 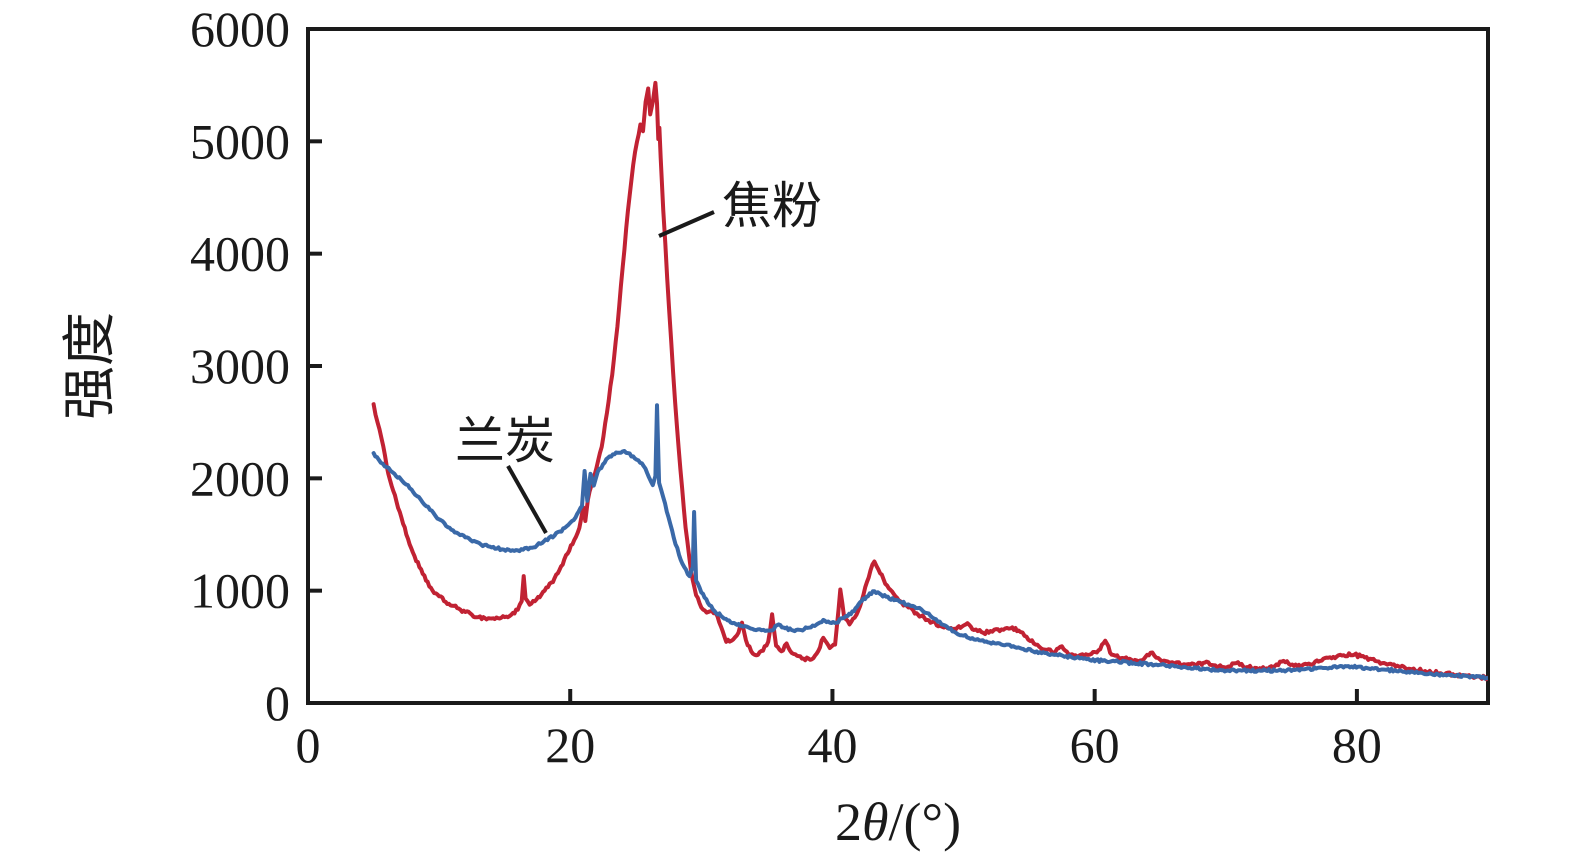 What do you see at coordinates (527, 499) in the screenshot?
I see `lantan-leader-line` at bounding box center [527, 499].